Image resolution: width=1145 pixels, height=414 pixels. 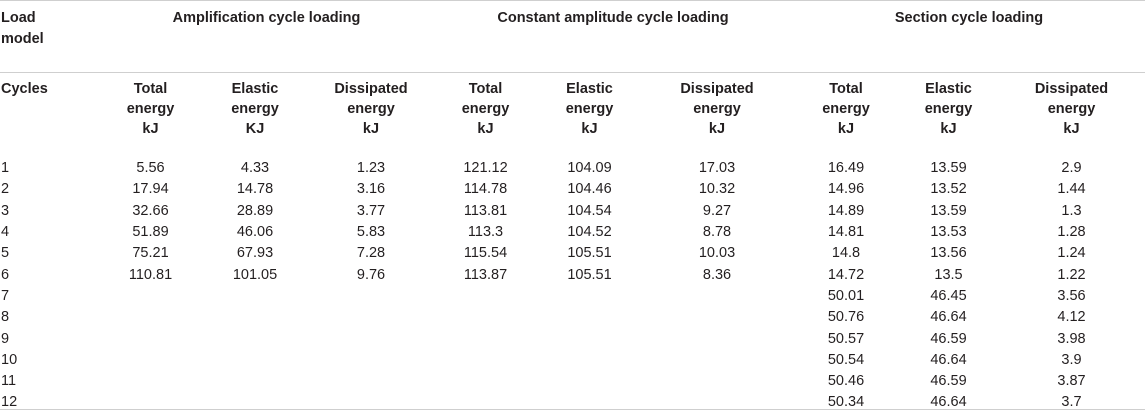 I want to click on energy-value-cell: 9.27, so click(x=717, y=210).